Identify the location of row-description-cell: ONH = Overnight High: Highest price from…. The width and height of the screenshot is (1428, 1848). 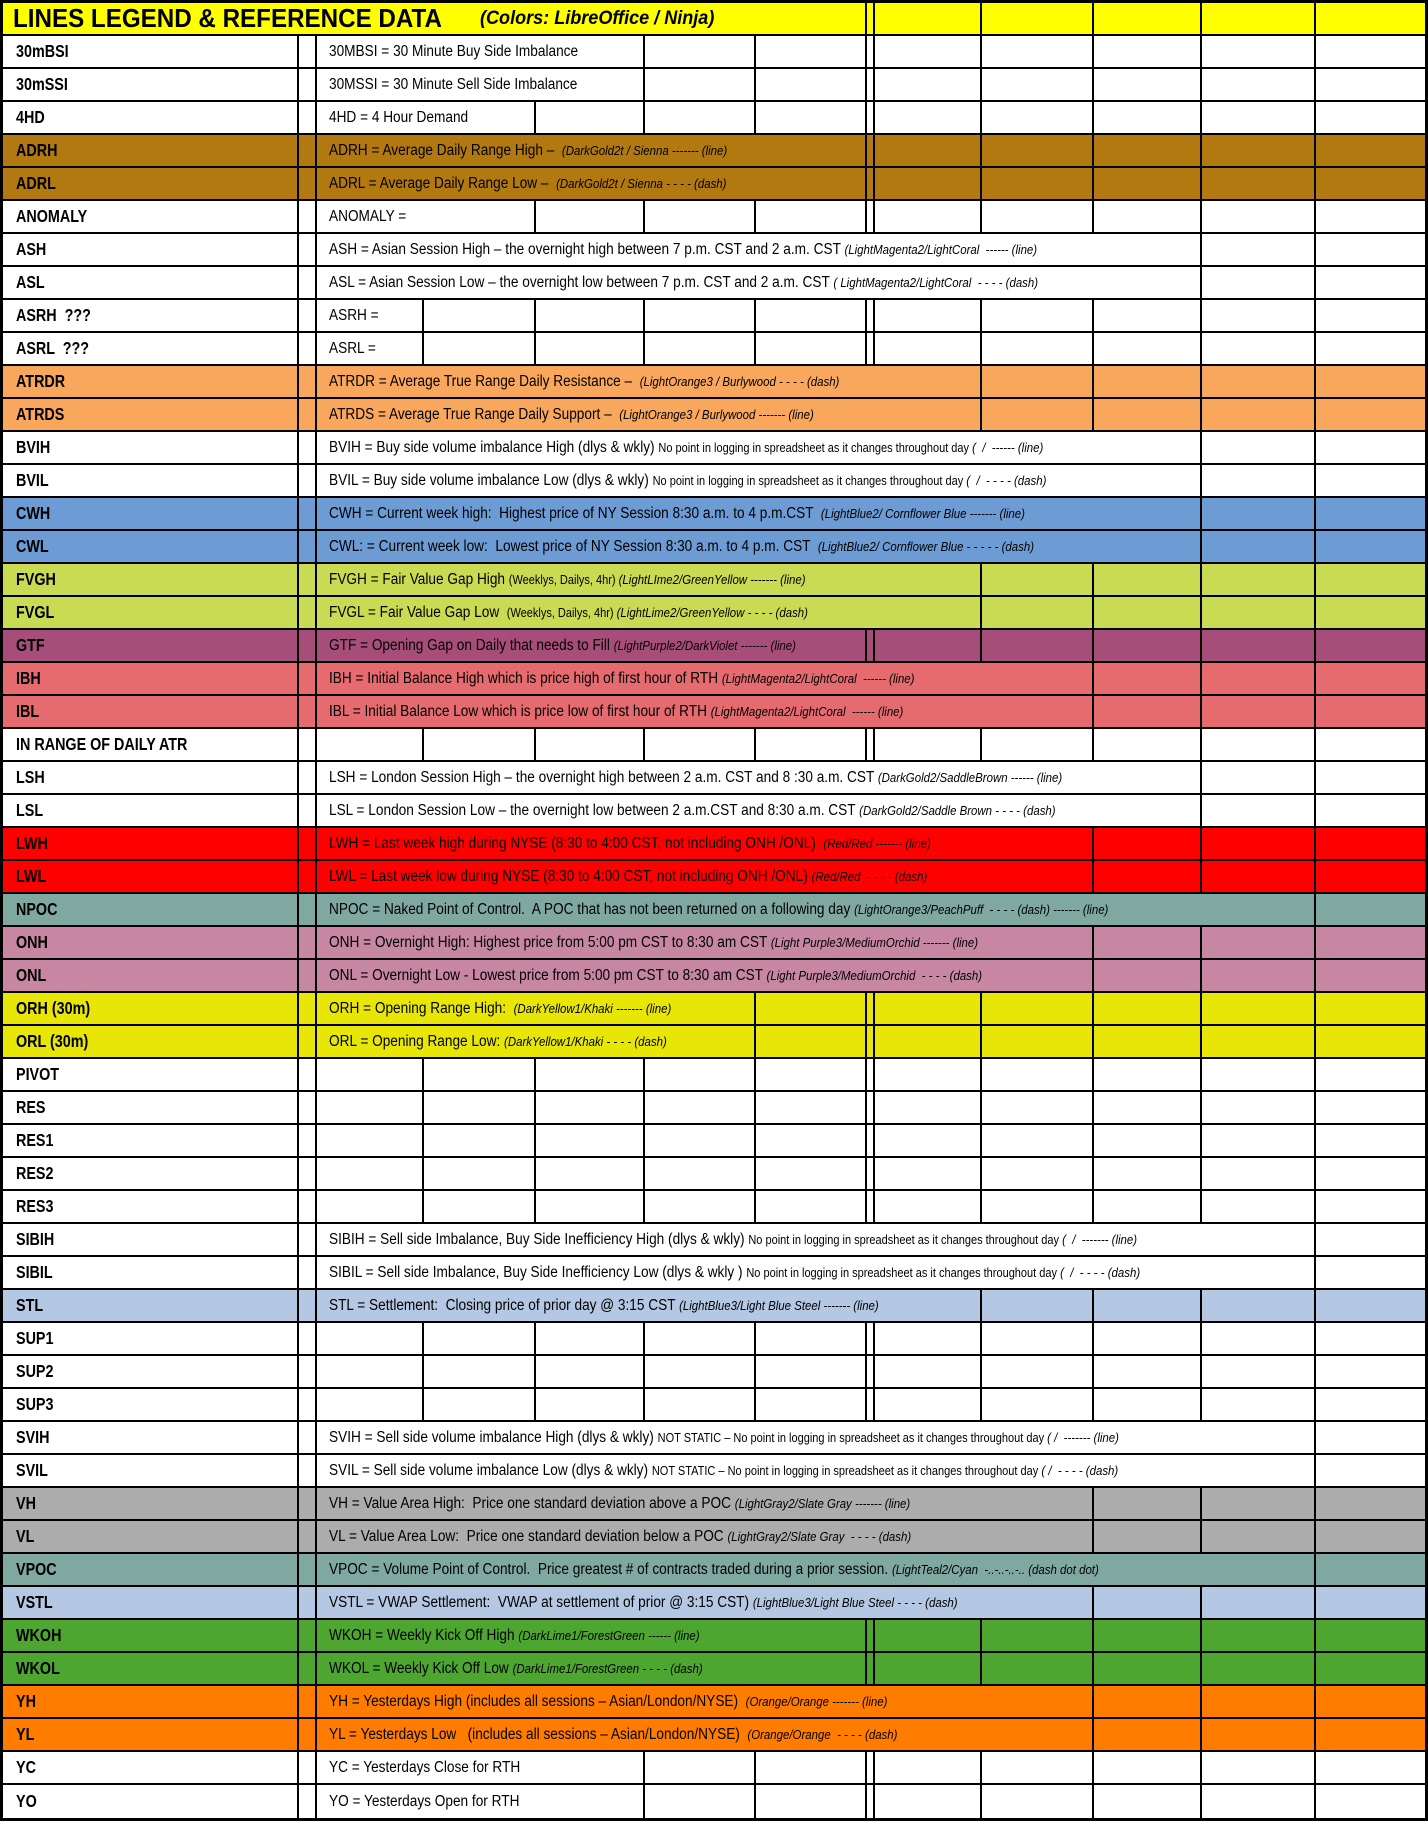
(705, 942).